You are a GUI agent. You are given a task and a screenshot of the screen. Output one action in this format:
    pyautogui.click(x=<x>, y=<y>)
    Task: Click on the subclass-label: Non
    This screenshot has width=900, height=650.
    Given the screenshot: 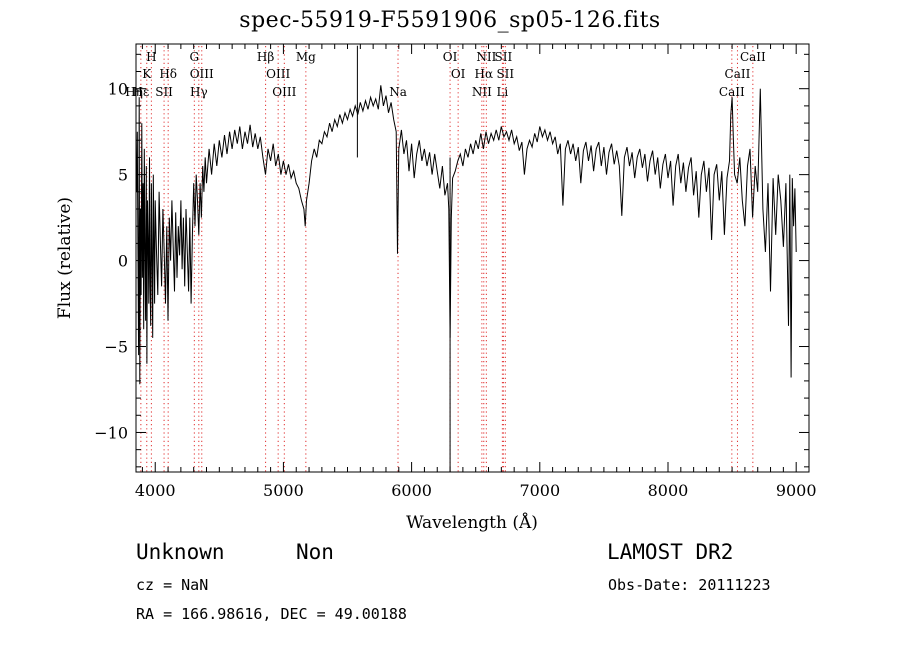 What is the action you would take?
    pyautogui.click(x=315, y=552)
    